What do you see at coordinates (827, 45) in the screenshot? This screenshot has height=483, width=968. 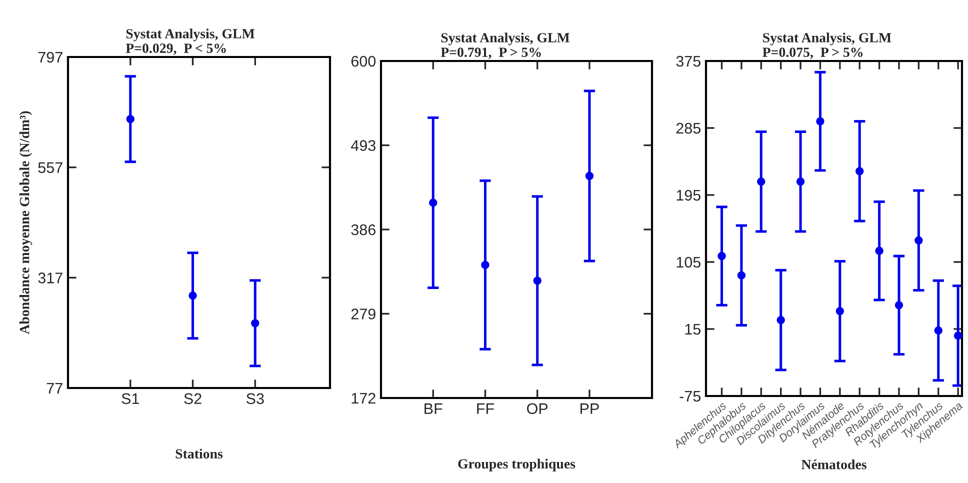 I see `chart-title: Systat Analysis, GLM P=0.075, P > 5%` at bounding box center [827, 45].